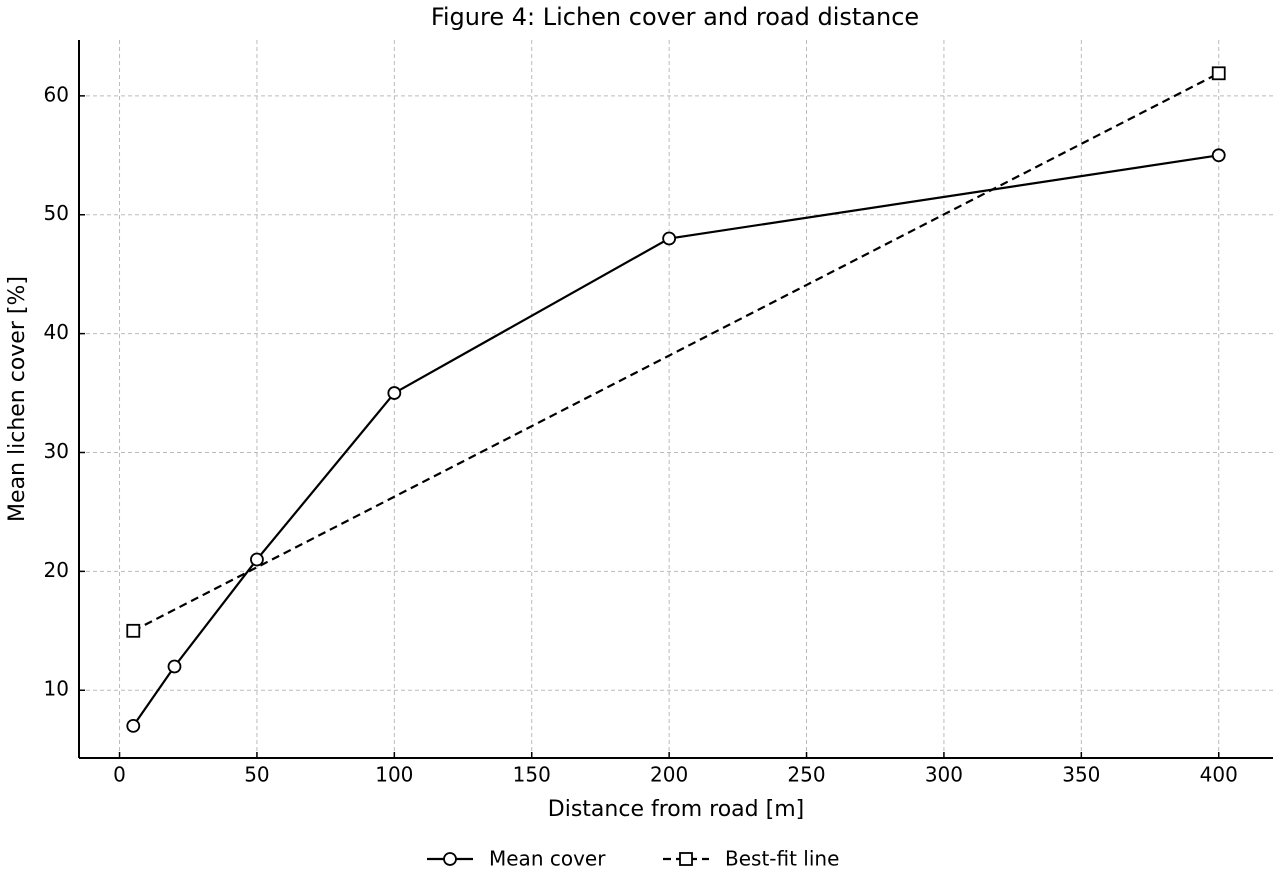 The height and width of the screenshot is (880, 1280). Describe the element at coordinates (56, 570) in the screenshot. I see `y-tick-label: 20` at that location.